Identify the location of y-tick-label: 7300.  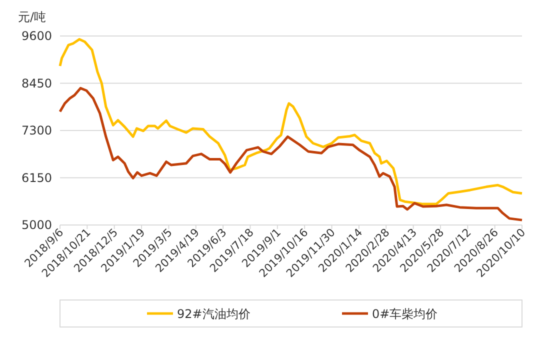
(36, 131).